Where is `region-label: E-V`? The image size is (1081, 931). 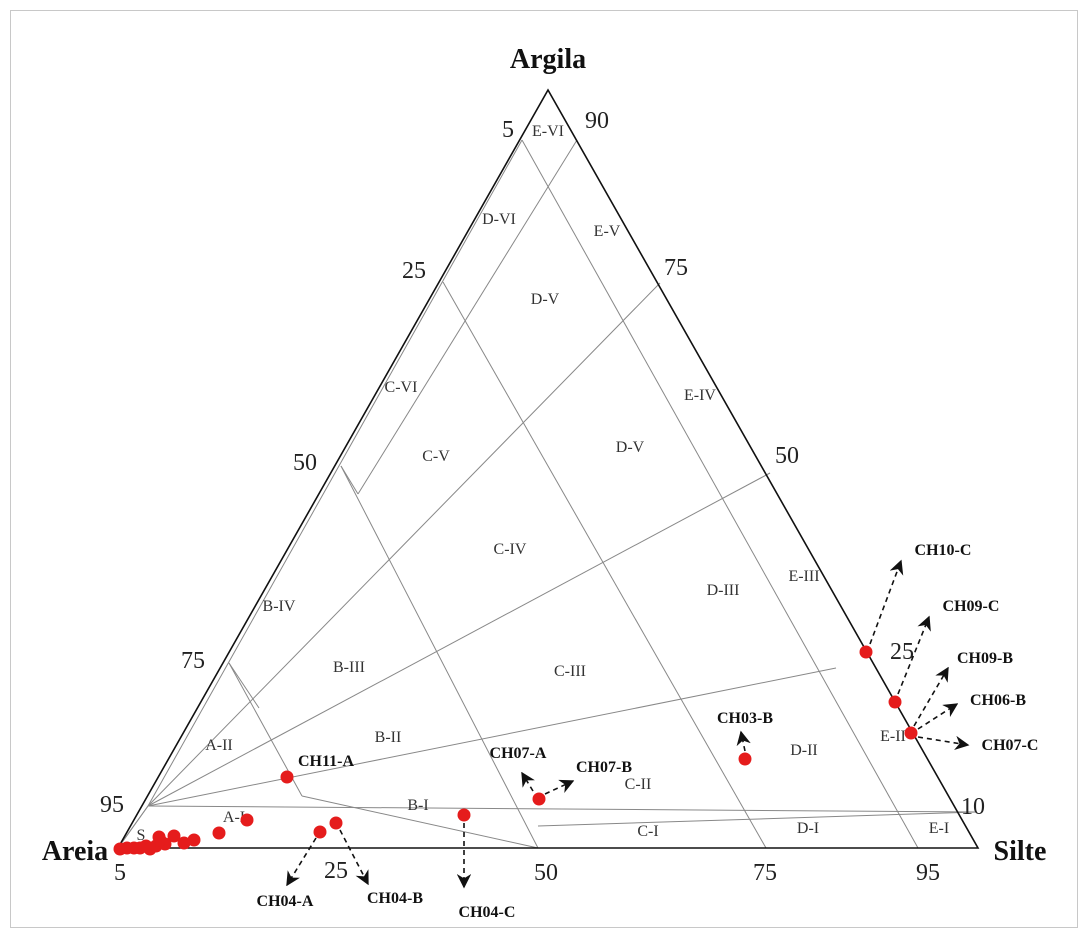 region-label: E-V is located at coordinates (607, 231).